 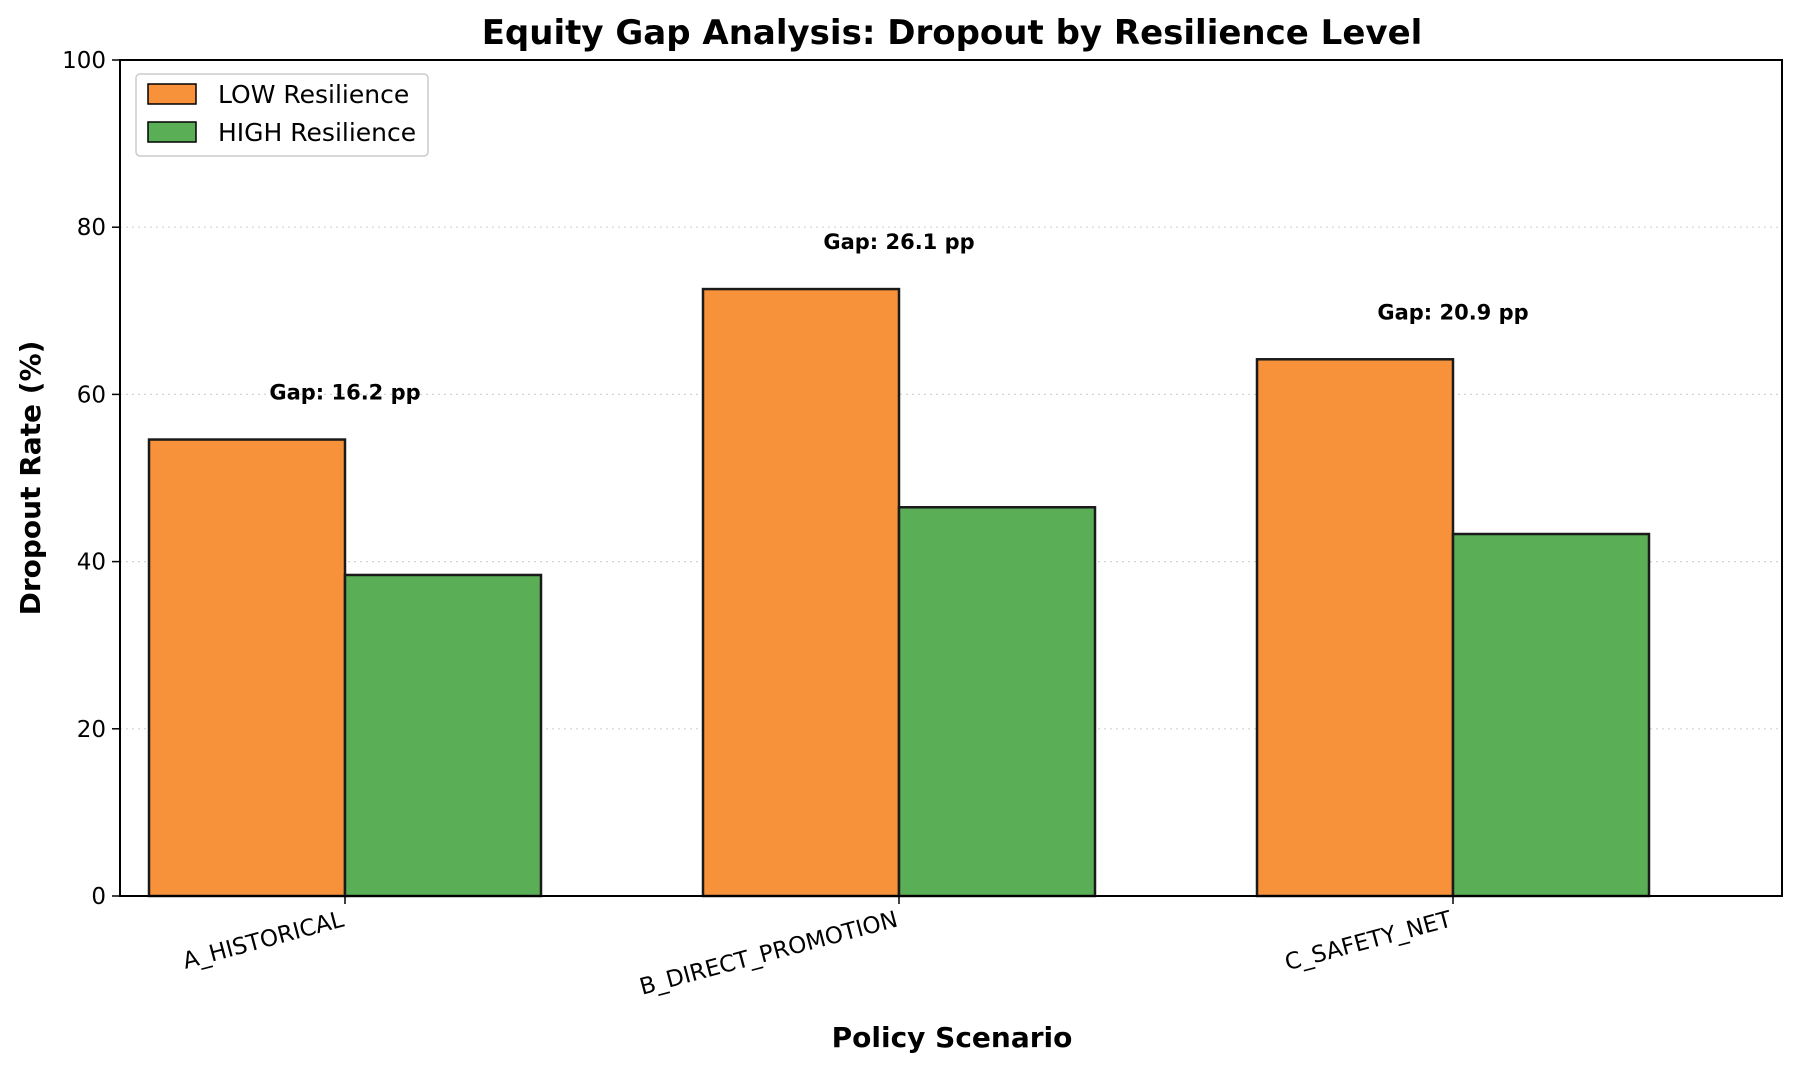 I want to click on y-tick-label: 80, so click(x=91, y=228).